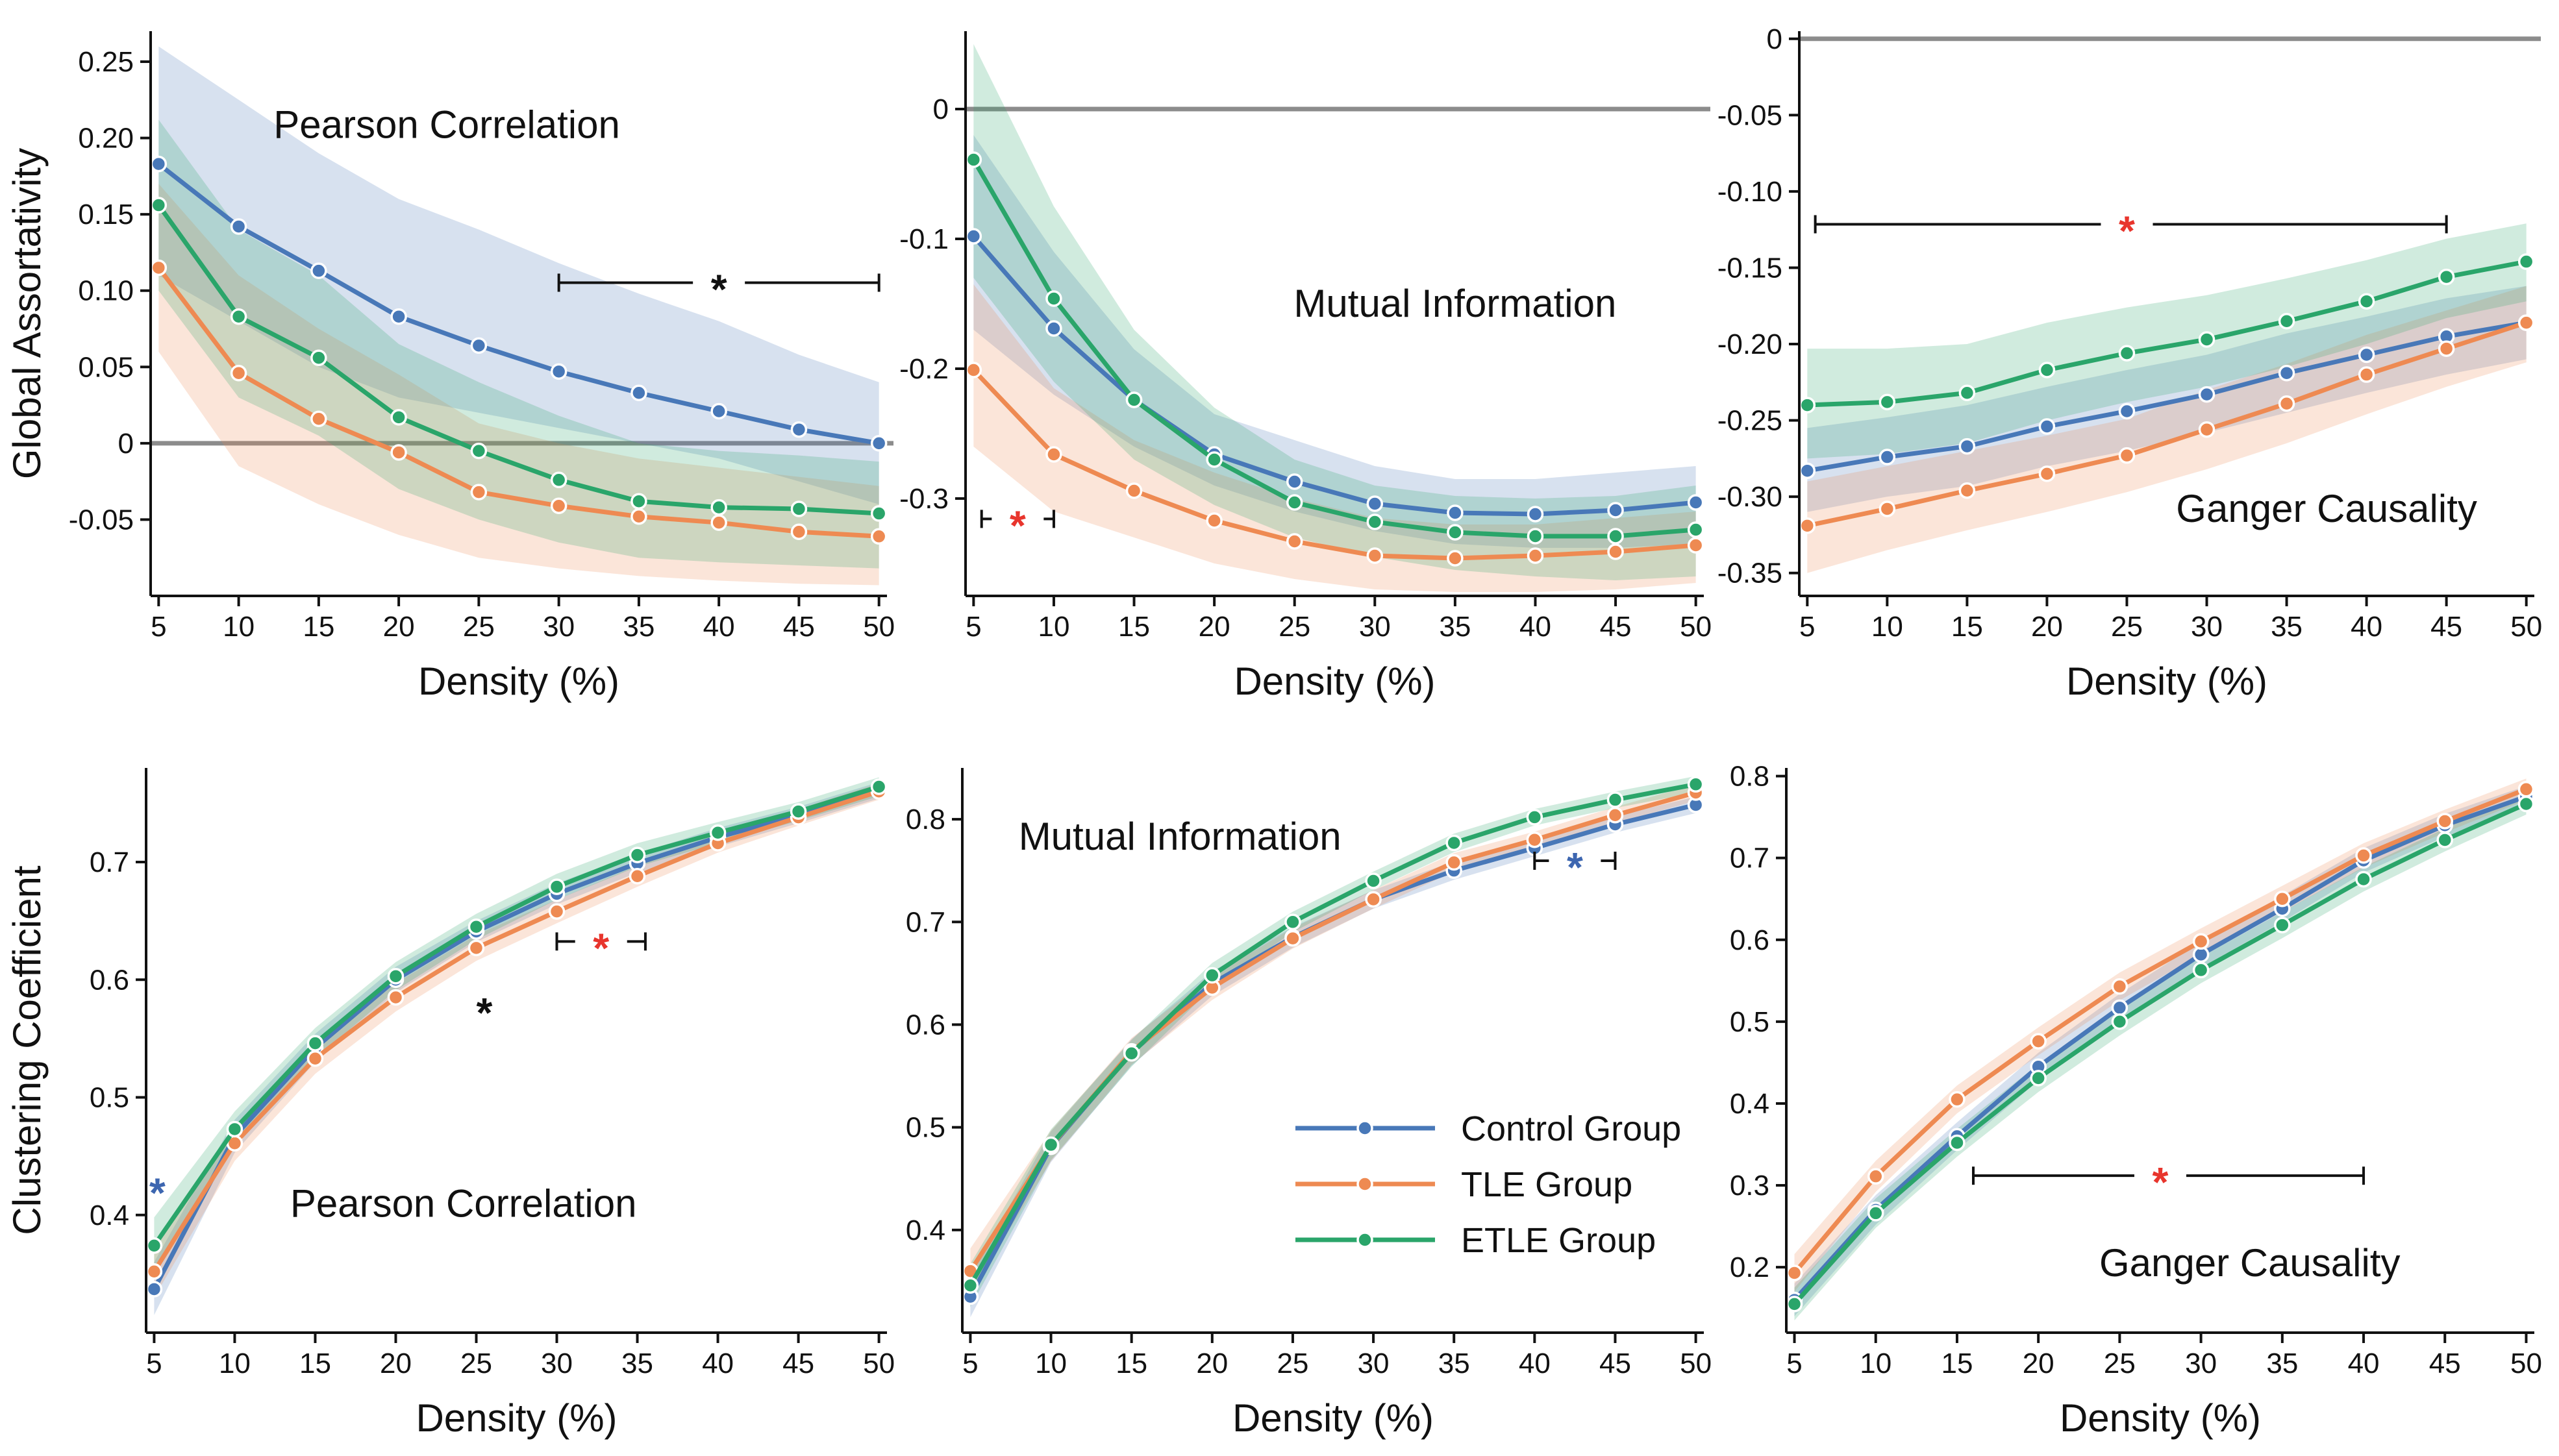 This screenshot has width=2559, height=1456. What do you see at coordinates (1749, 1267) in the screenshot?
I see `y-tick-label: 0.2` at bounding box center [1749, 1267].